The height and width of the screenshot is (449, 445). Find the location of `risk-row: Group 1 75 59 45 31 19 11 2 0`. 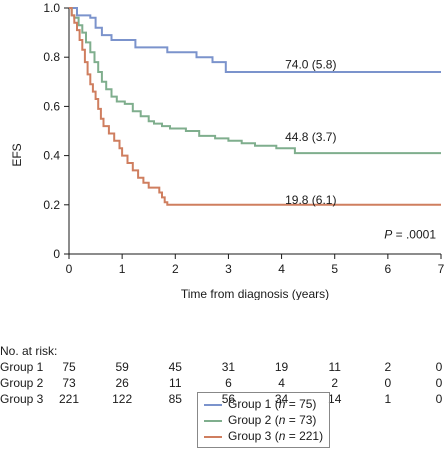

risk-row: Group 1 75 59 45 31 19 11 2 0 is located at coordinates (222, 368).